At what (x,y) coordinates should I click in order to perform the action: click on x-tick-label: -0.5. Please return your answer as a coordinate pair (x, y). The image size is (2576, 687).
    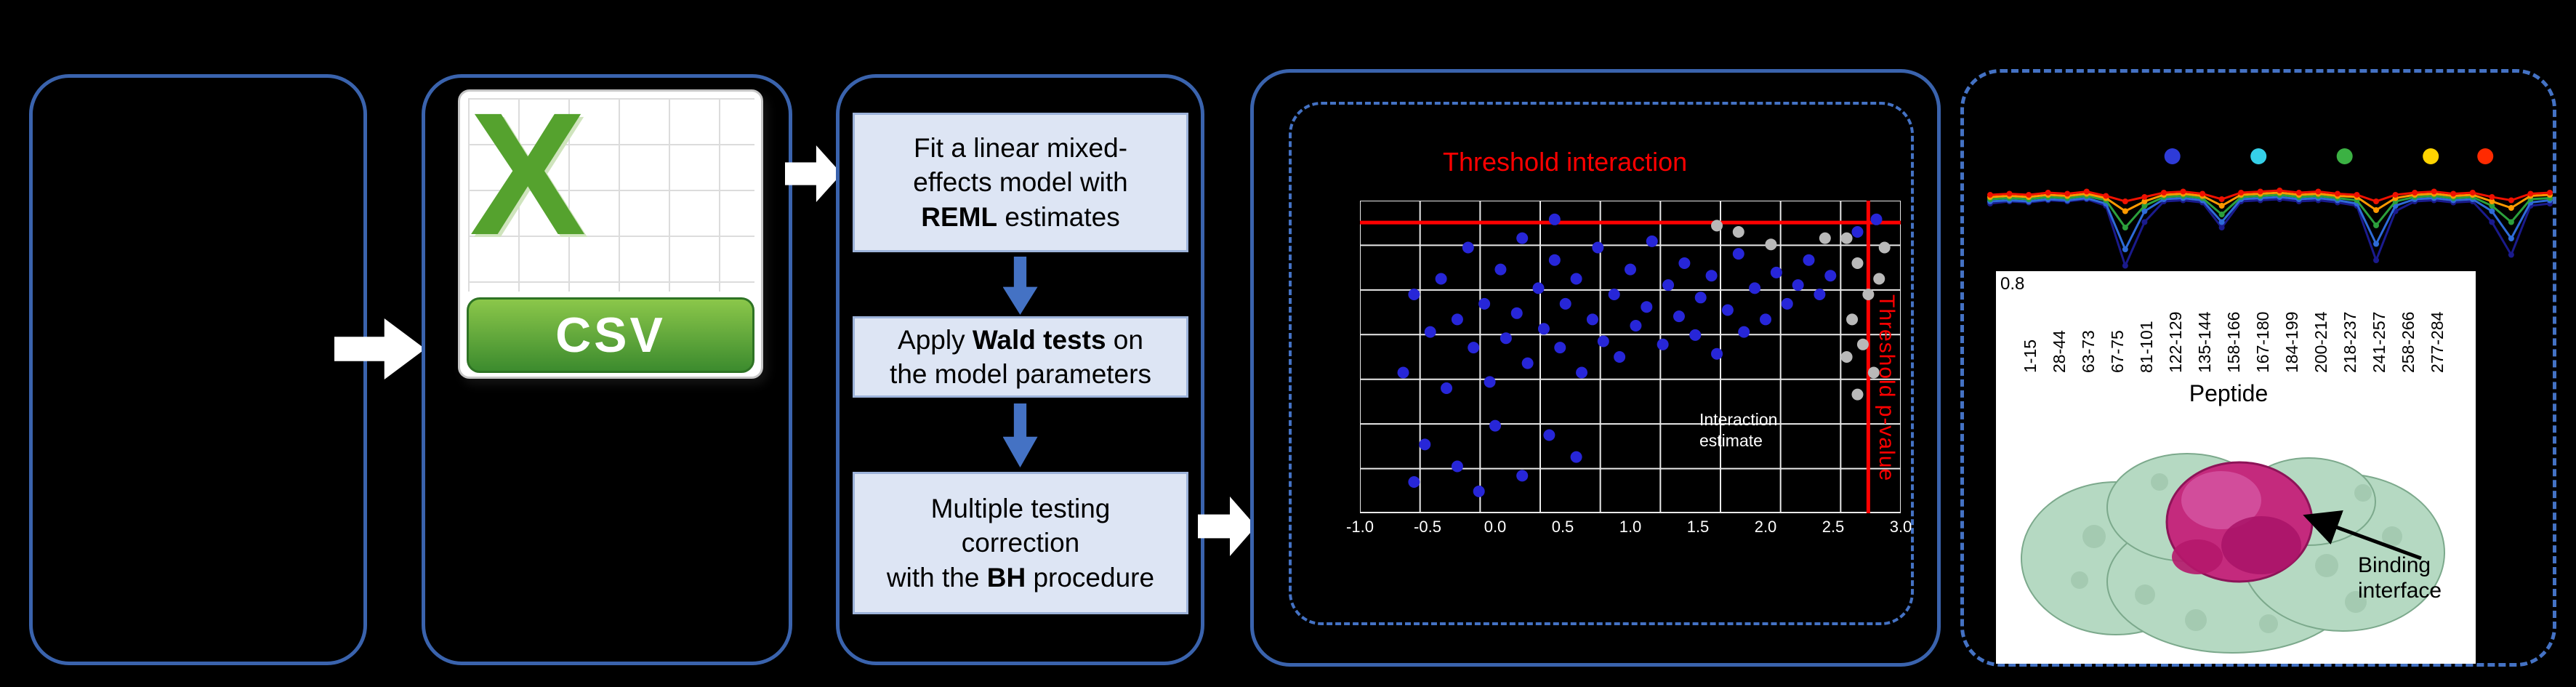
    Looking at the image, I should click on (1427, 527).